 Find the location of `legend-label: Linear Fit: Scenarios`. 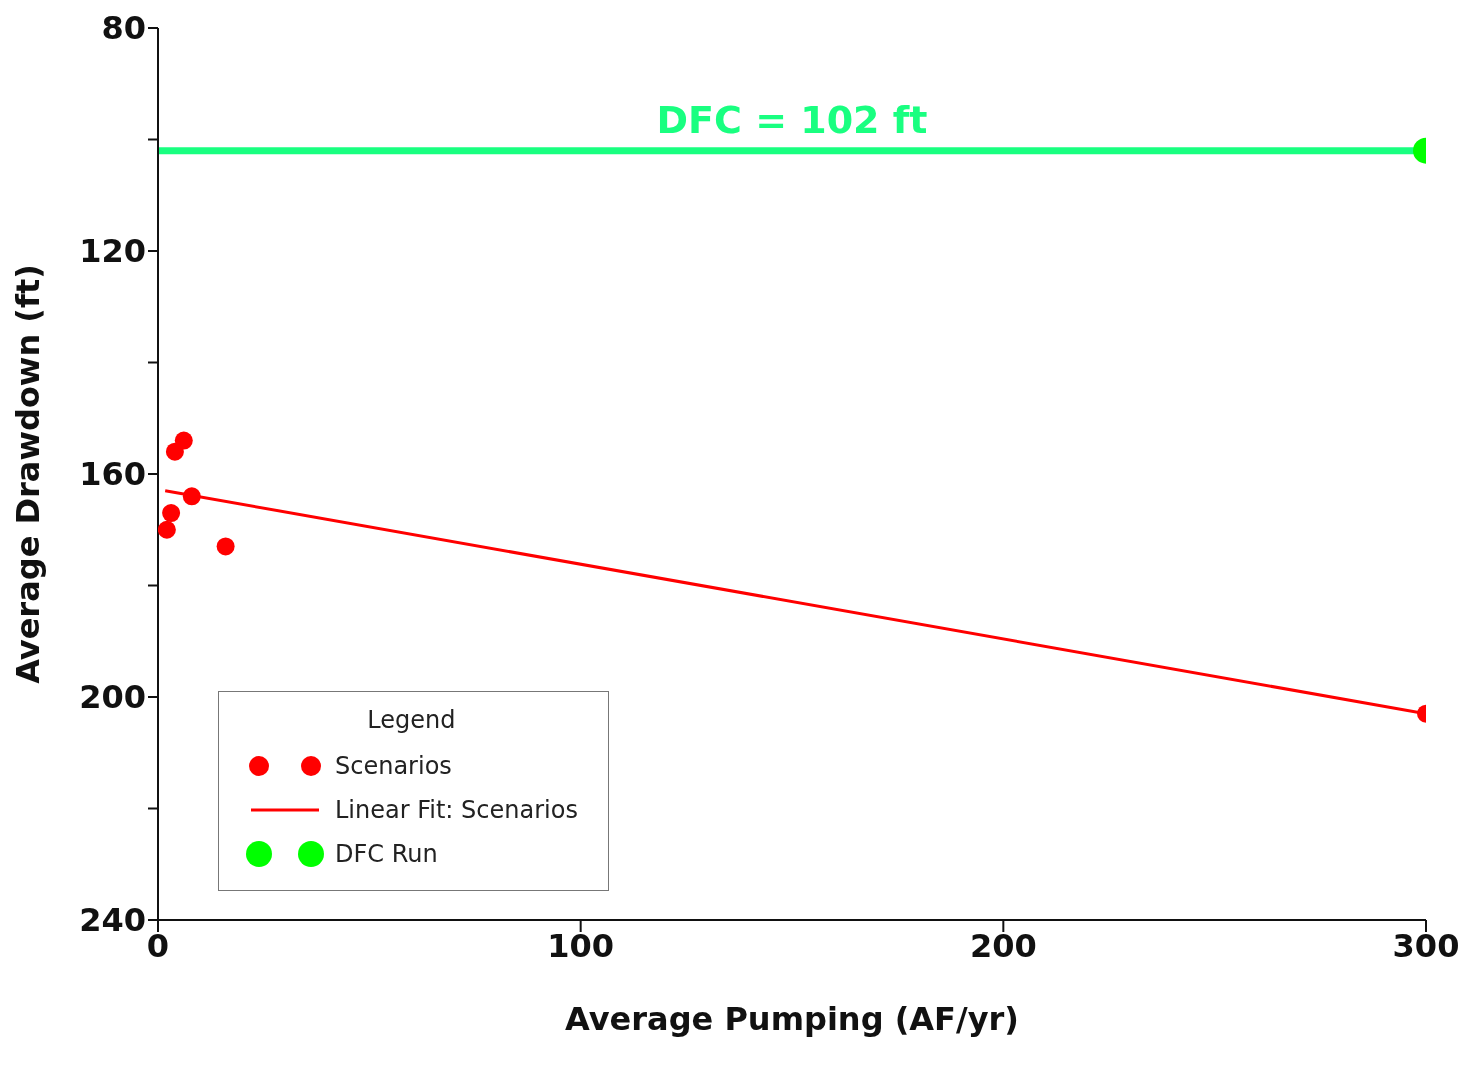

legend-label: Linear Fit: Scenarios is located at coordinates (456, 810).